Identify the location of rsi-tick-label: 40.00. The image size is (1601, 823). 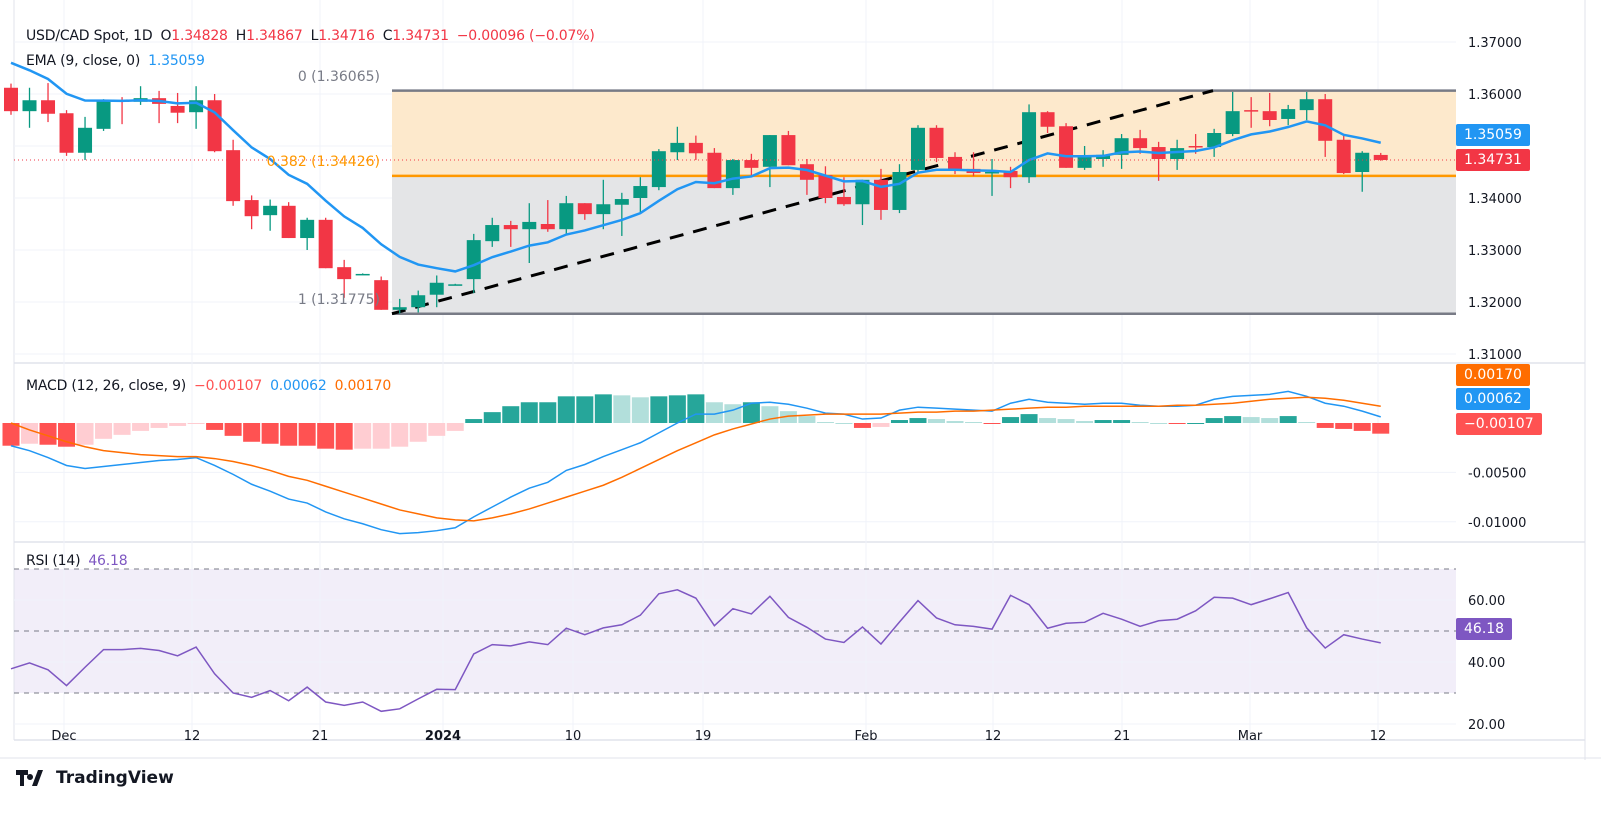
(1486, 663).